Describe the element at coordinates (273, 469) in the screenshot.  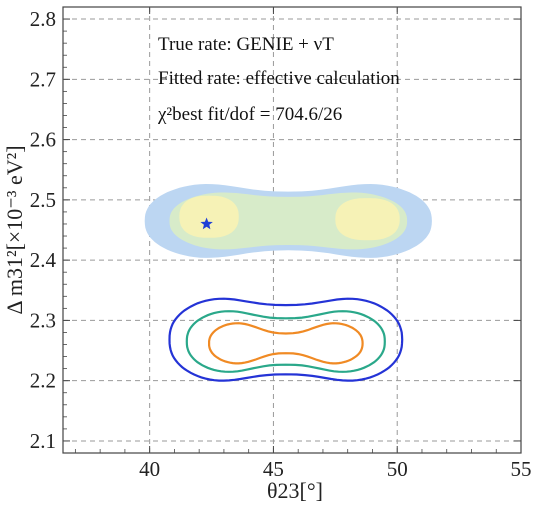
I see `x-tick-label: 45` at that location.